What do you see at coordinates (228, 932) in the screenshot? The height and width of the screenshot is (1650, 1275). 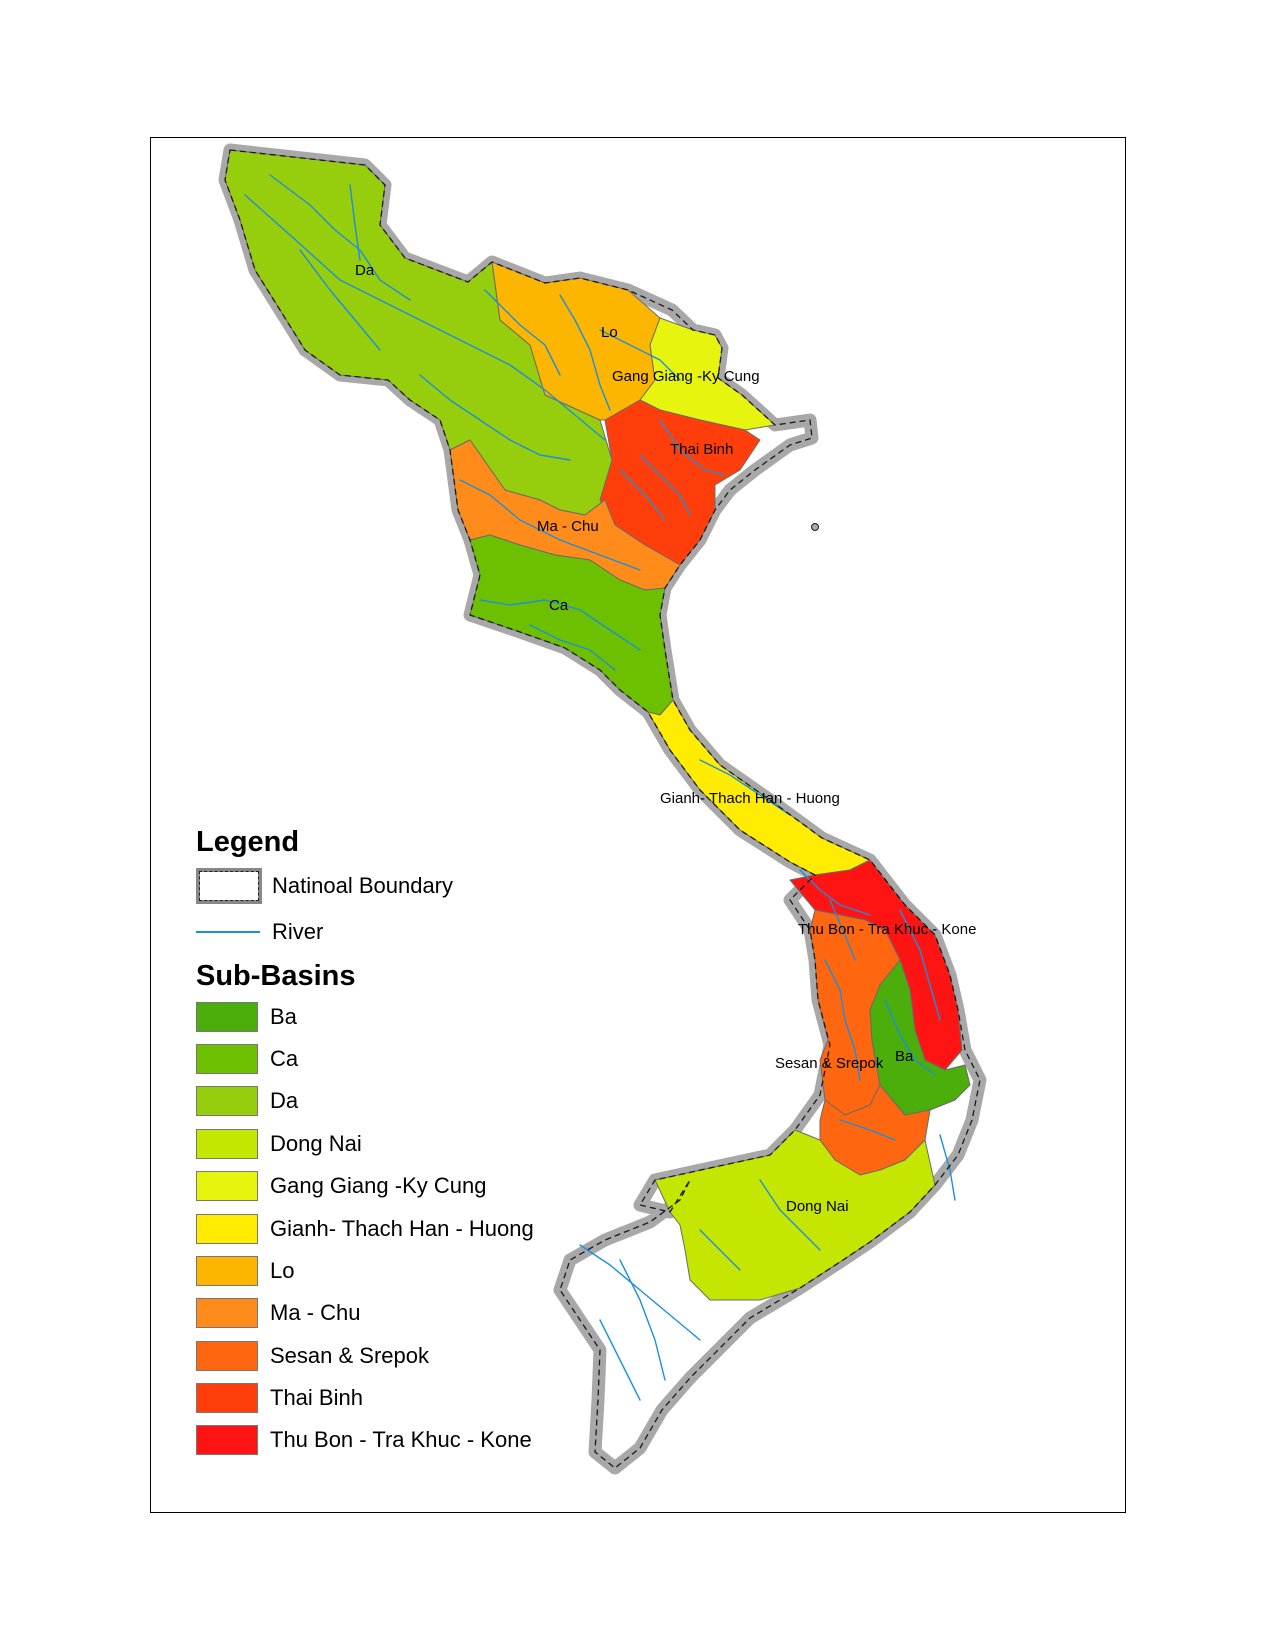 I see `river-swatch` at bounding box center [228, 932].